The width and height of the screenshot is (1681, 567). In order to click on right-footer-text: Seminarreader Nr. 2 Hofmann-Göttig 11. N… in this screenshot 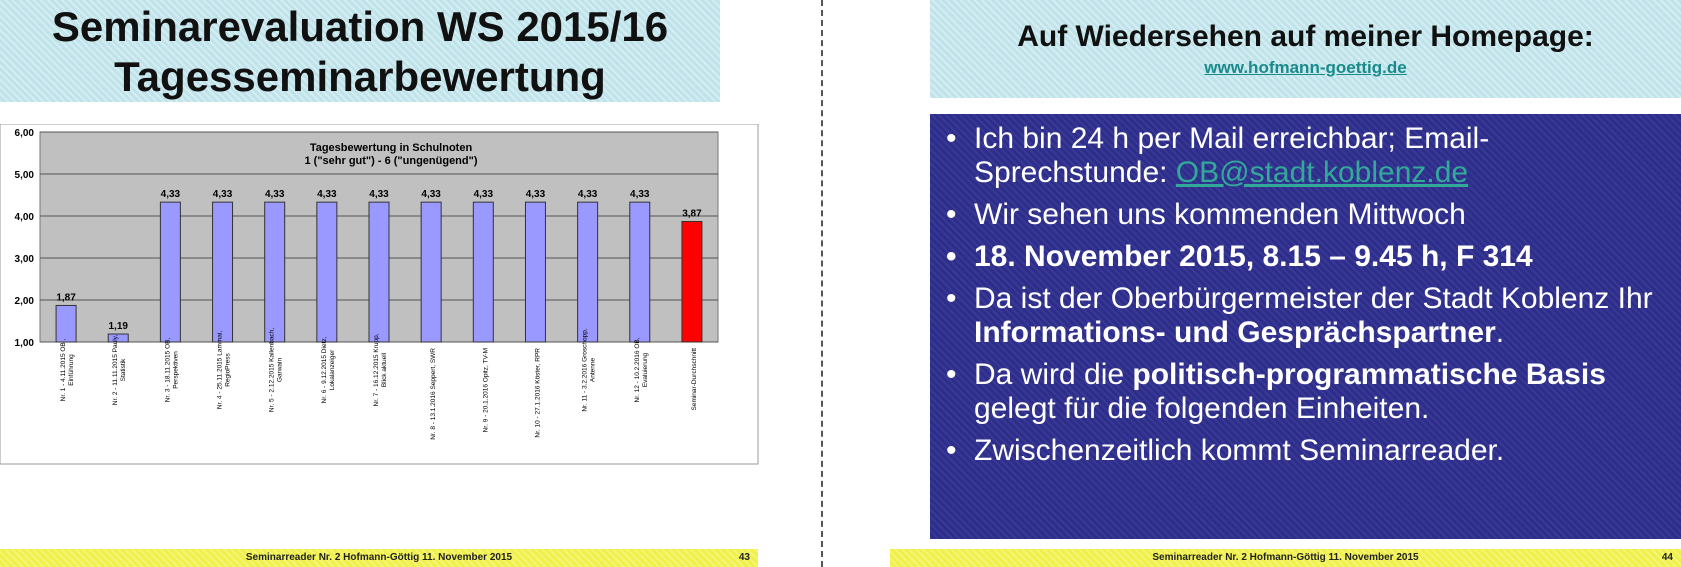, I will do `click(1285, 557)`.